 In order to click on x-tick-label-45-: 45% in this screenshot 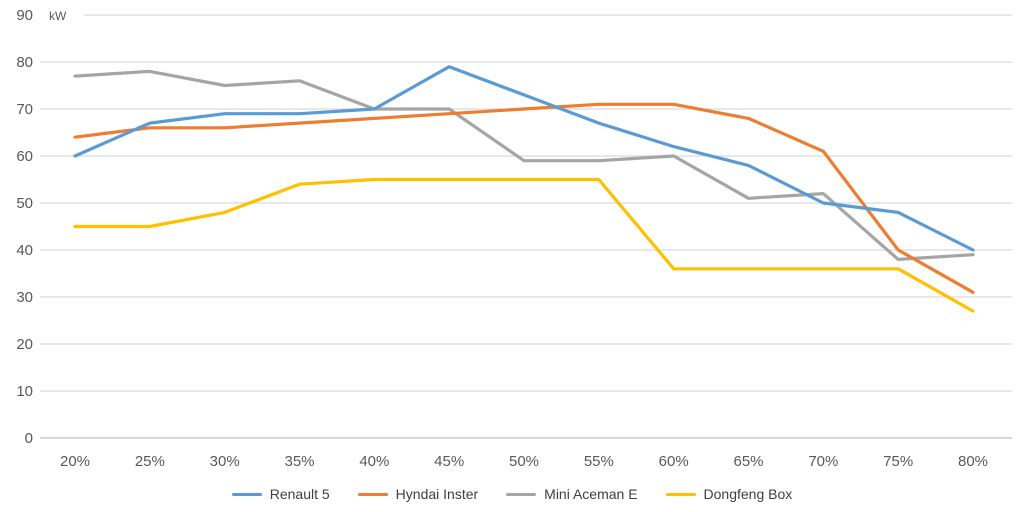, I will do `click(449, 461)`.